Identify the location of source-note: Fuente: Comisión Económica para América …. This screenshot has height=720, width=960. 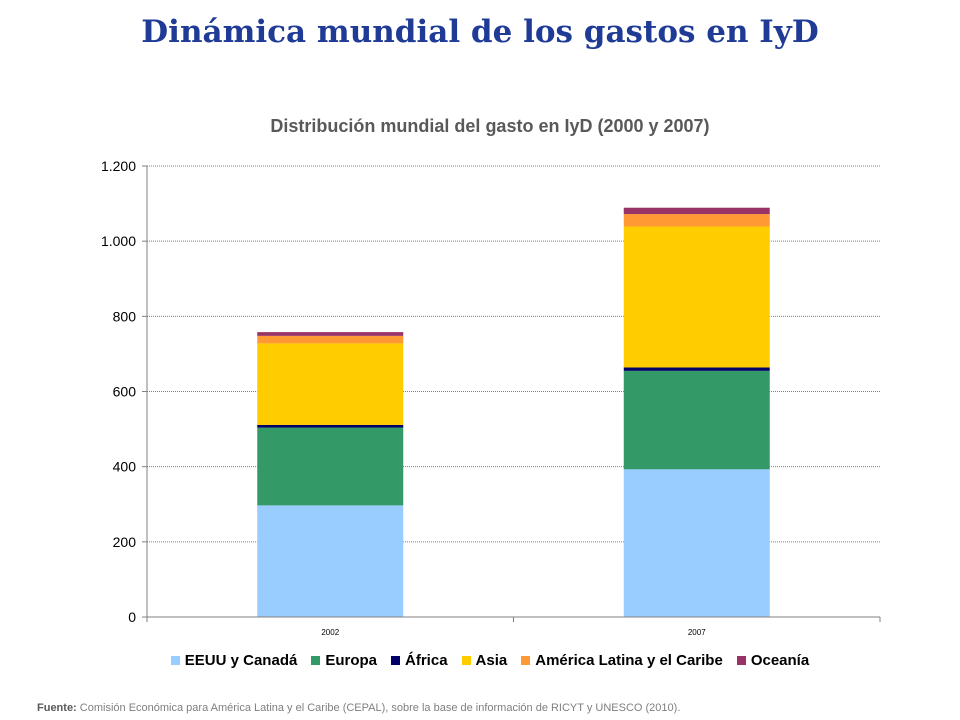
(358, 708).